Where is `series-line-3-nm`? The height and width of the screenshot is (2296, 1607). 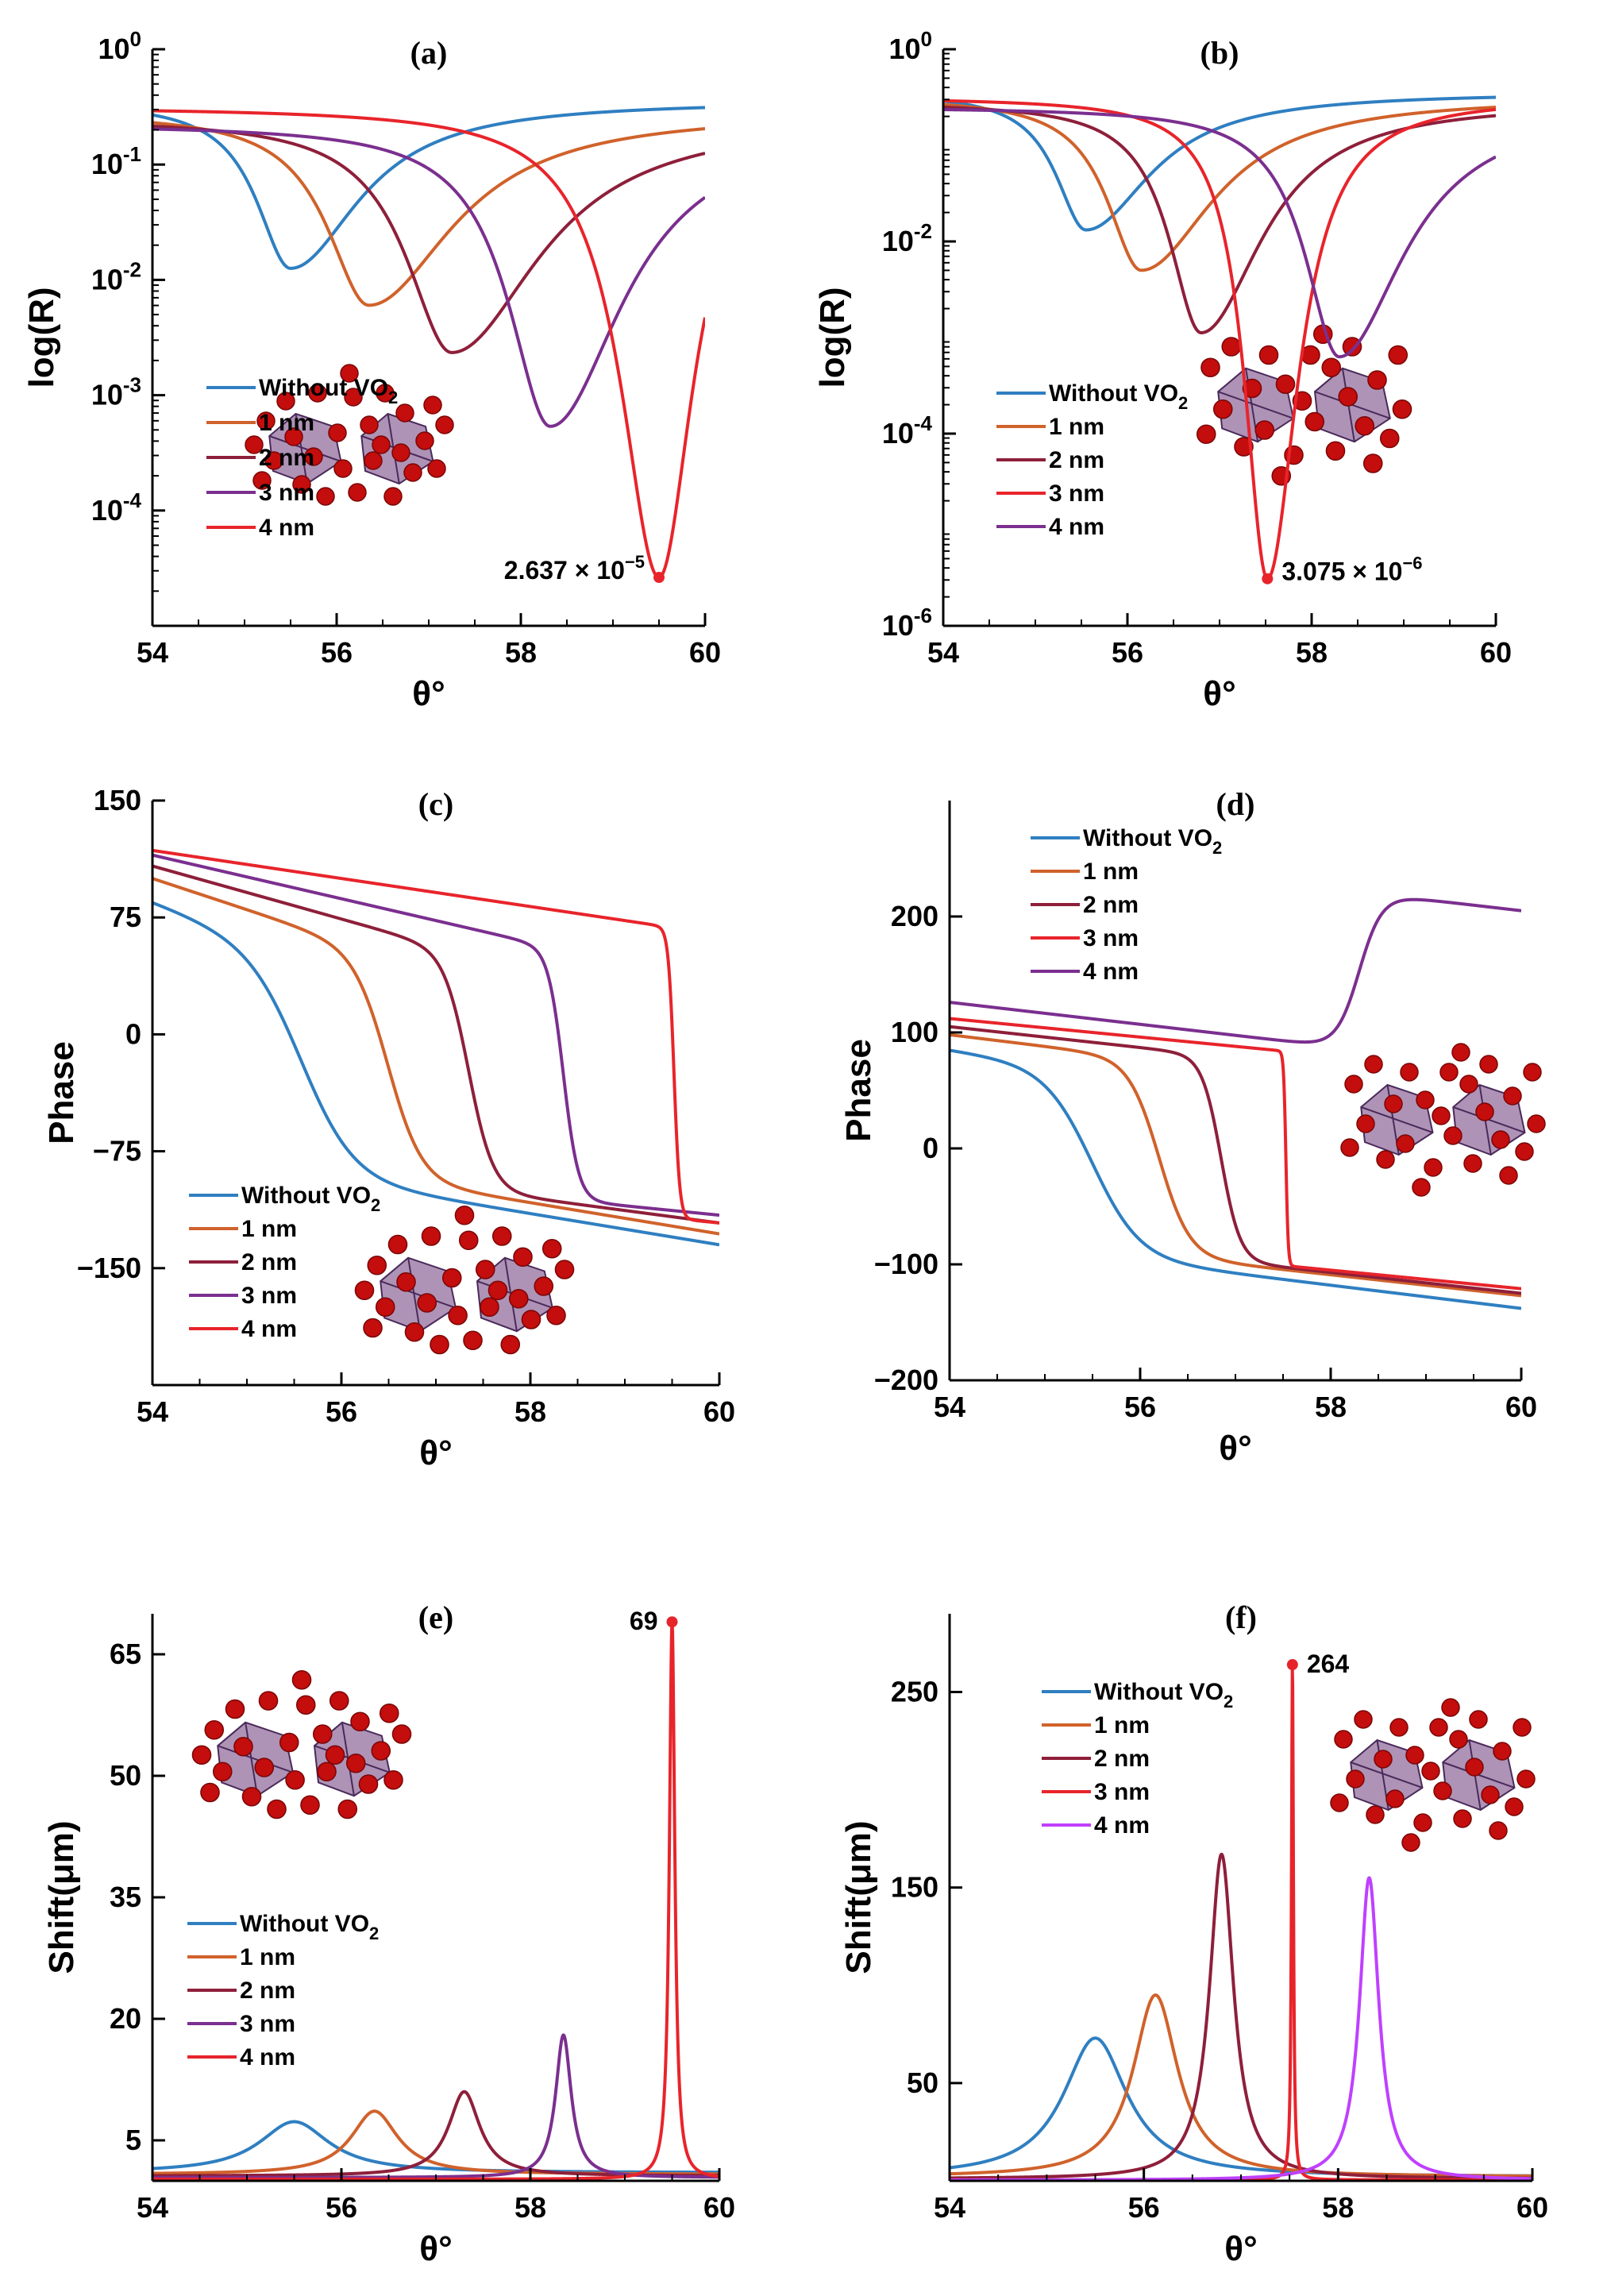 series-line-3-nm is located at coordinates (428, 277).